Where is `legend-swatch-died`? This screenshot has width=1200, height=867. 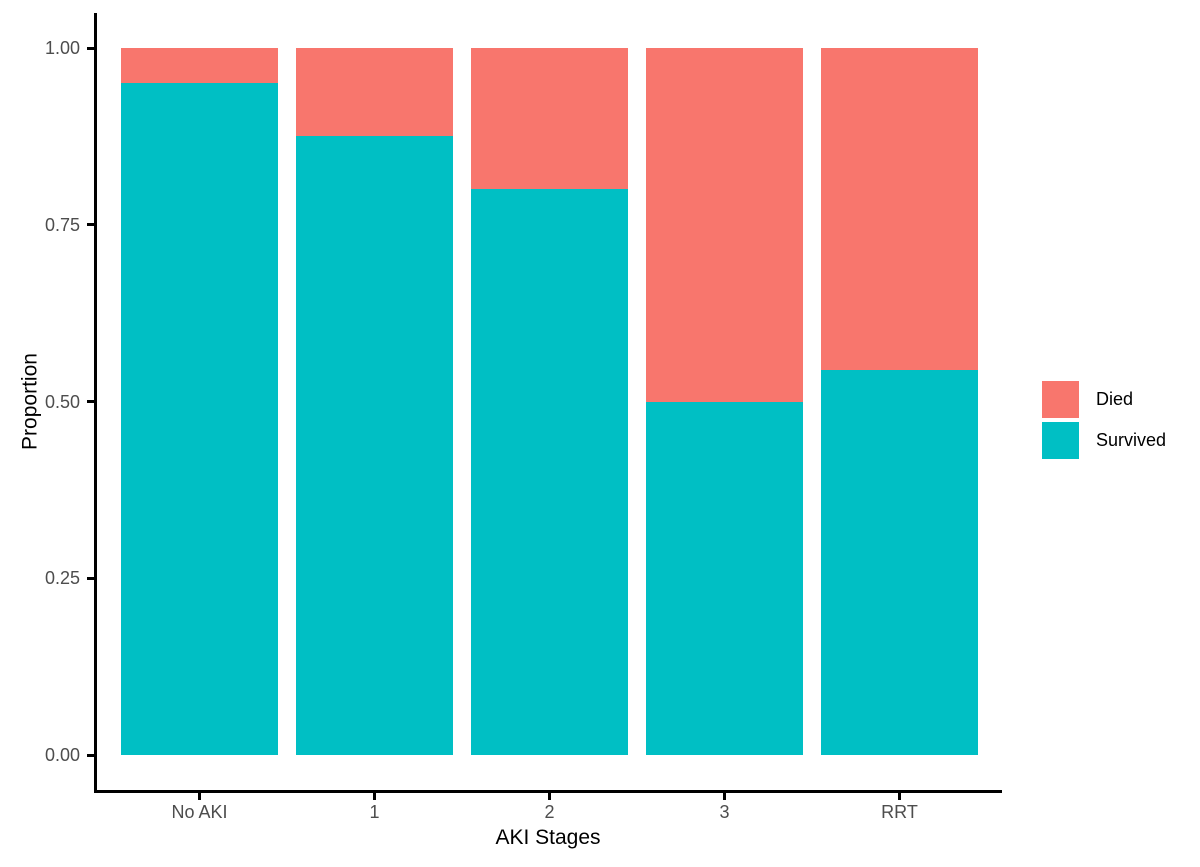 legend-swatch-died is located at coordinates (1060, 399).